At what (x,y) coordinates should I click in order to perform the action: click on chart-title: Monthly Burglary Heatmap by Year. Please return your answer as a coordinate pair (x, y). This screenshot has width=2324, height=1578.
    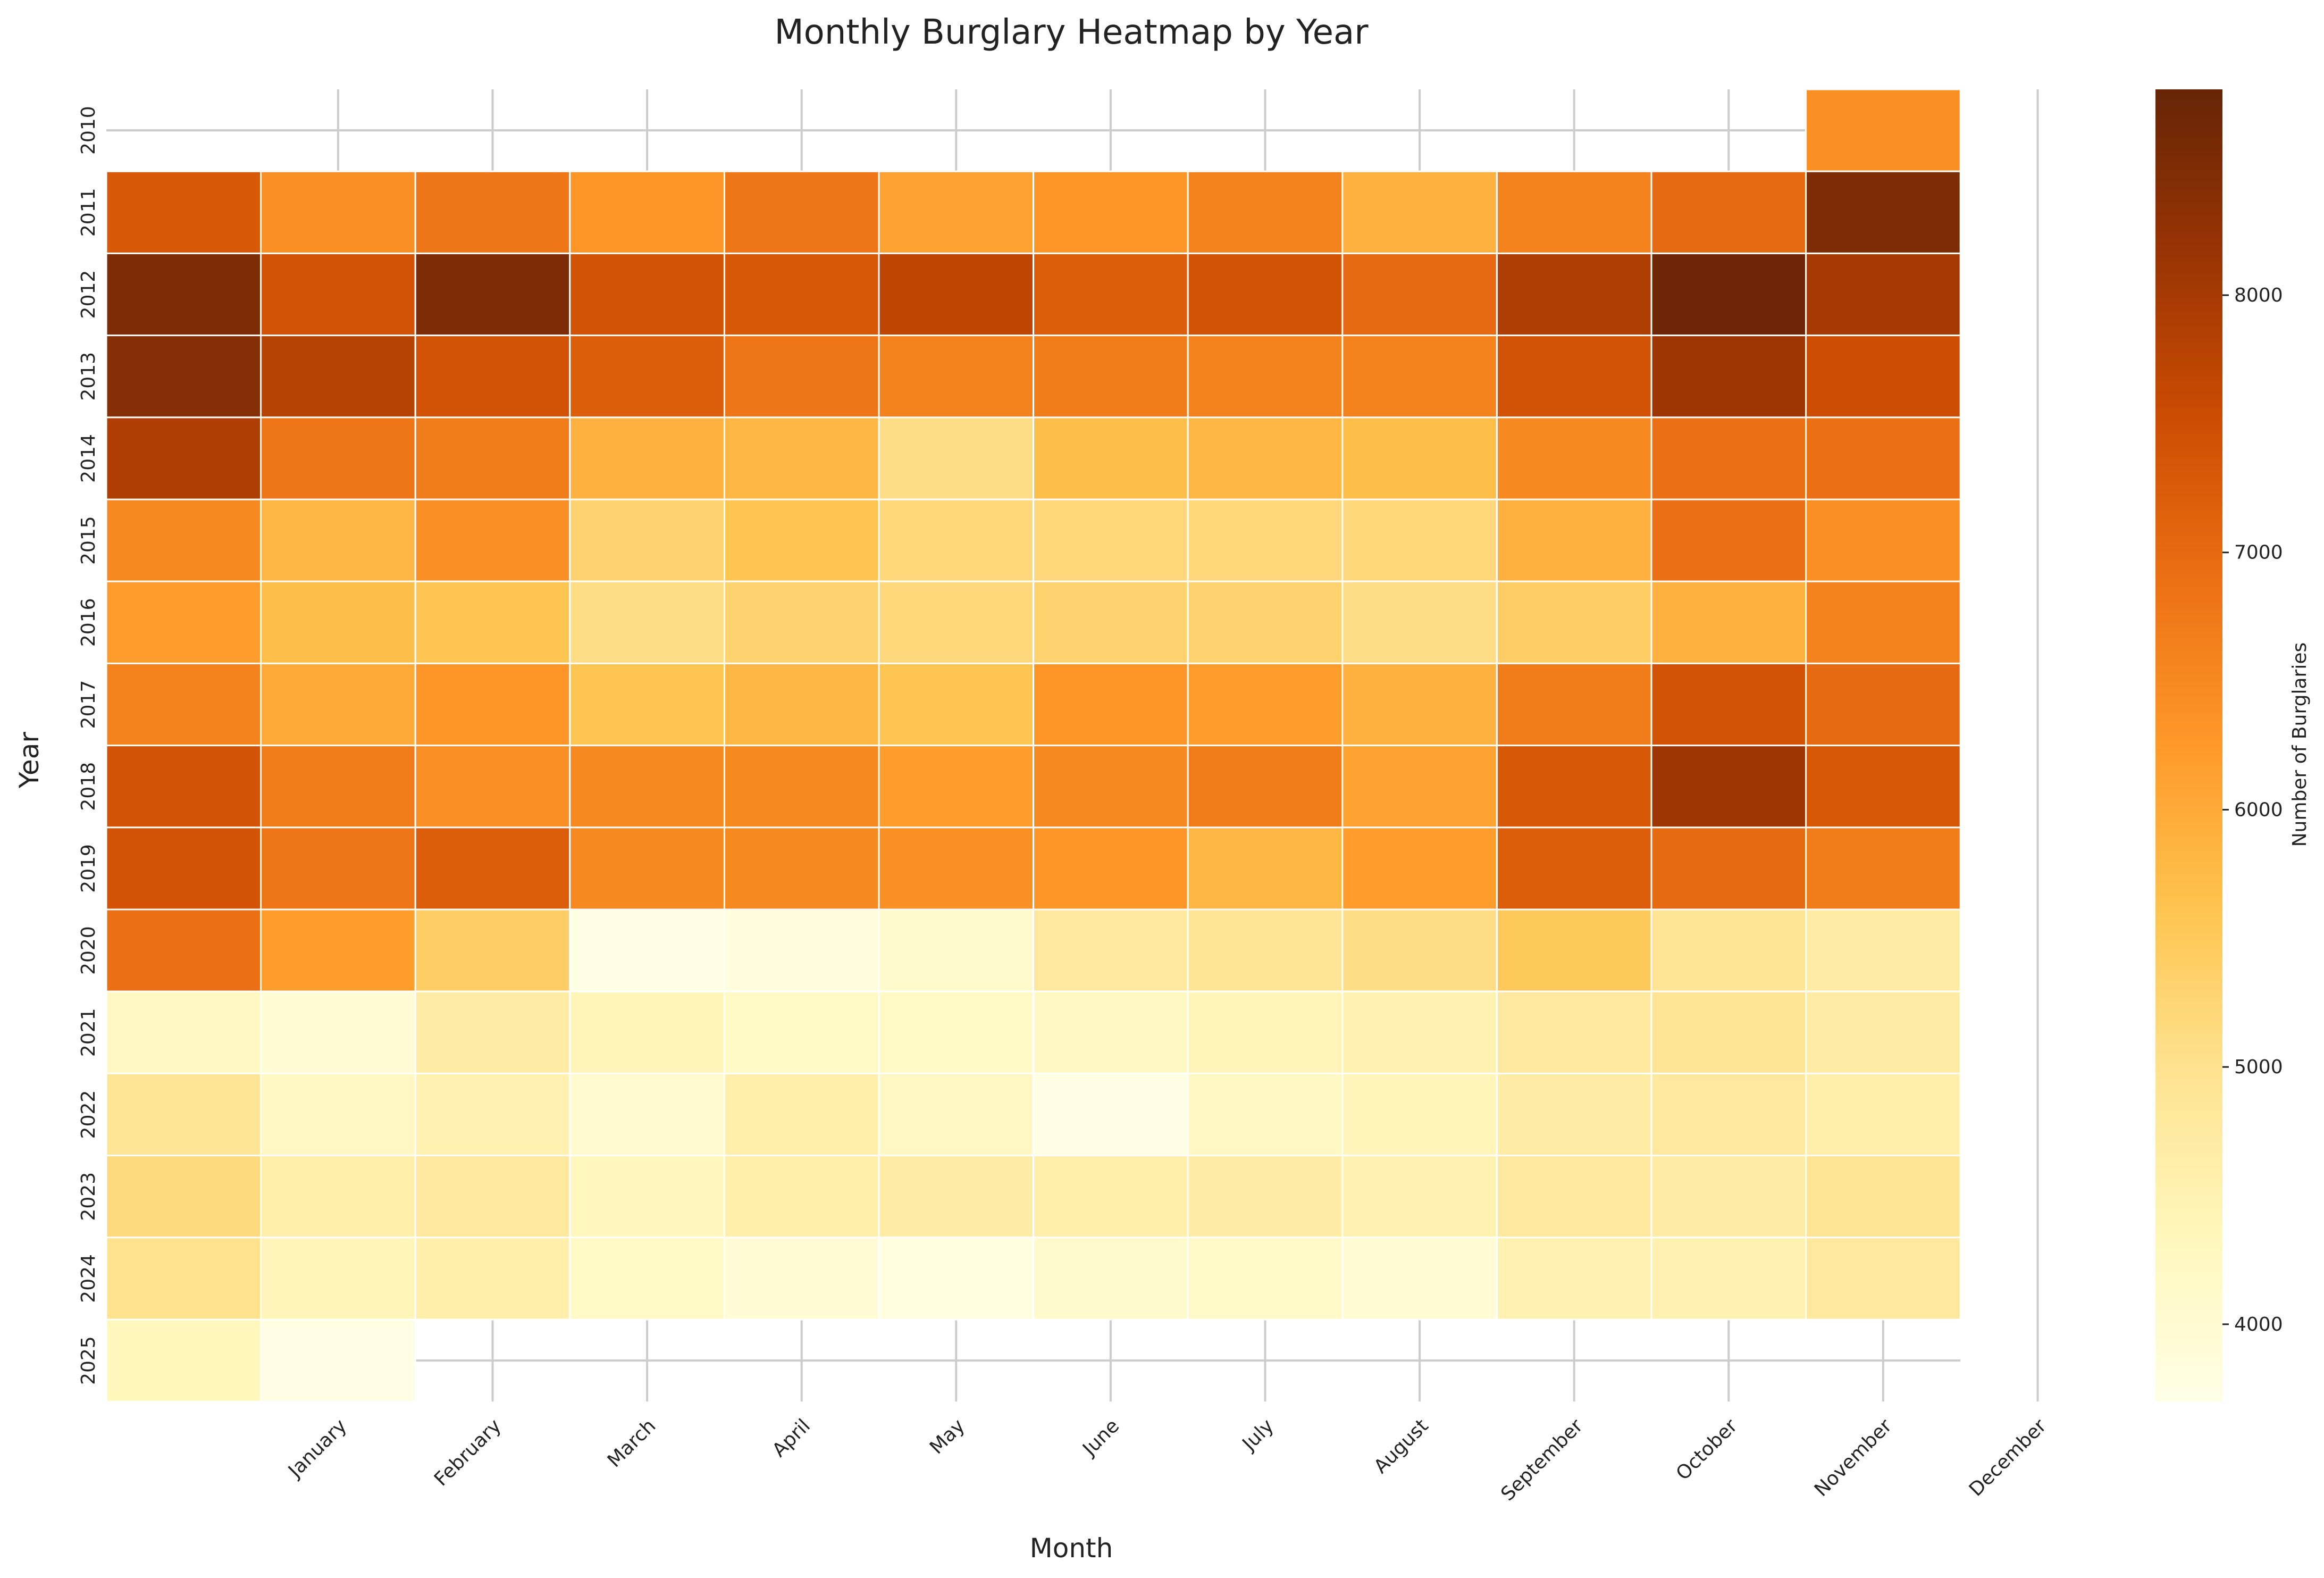
    Looking at the image, I should click on (1071, 32).